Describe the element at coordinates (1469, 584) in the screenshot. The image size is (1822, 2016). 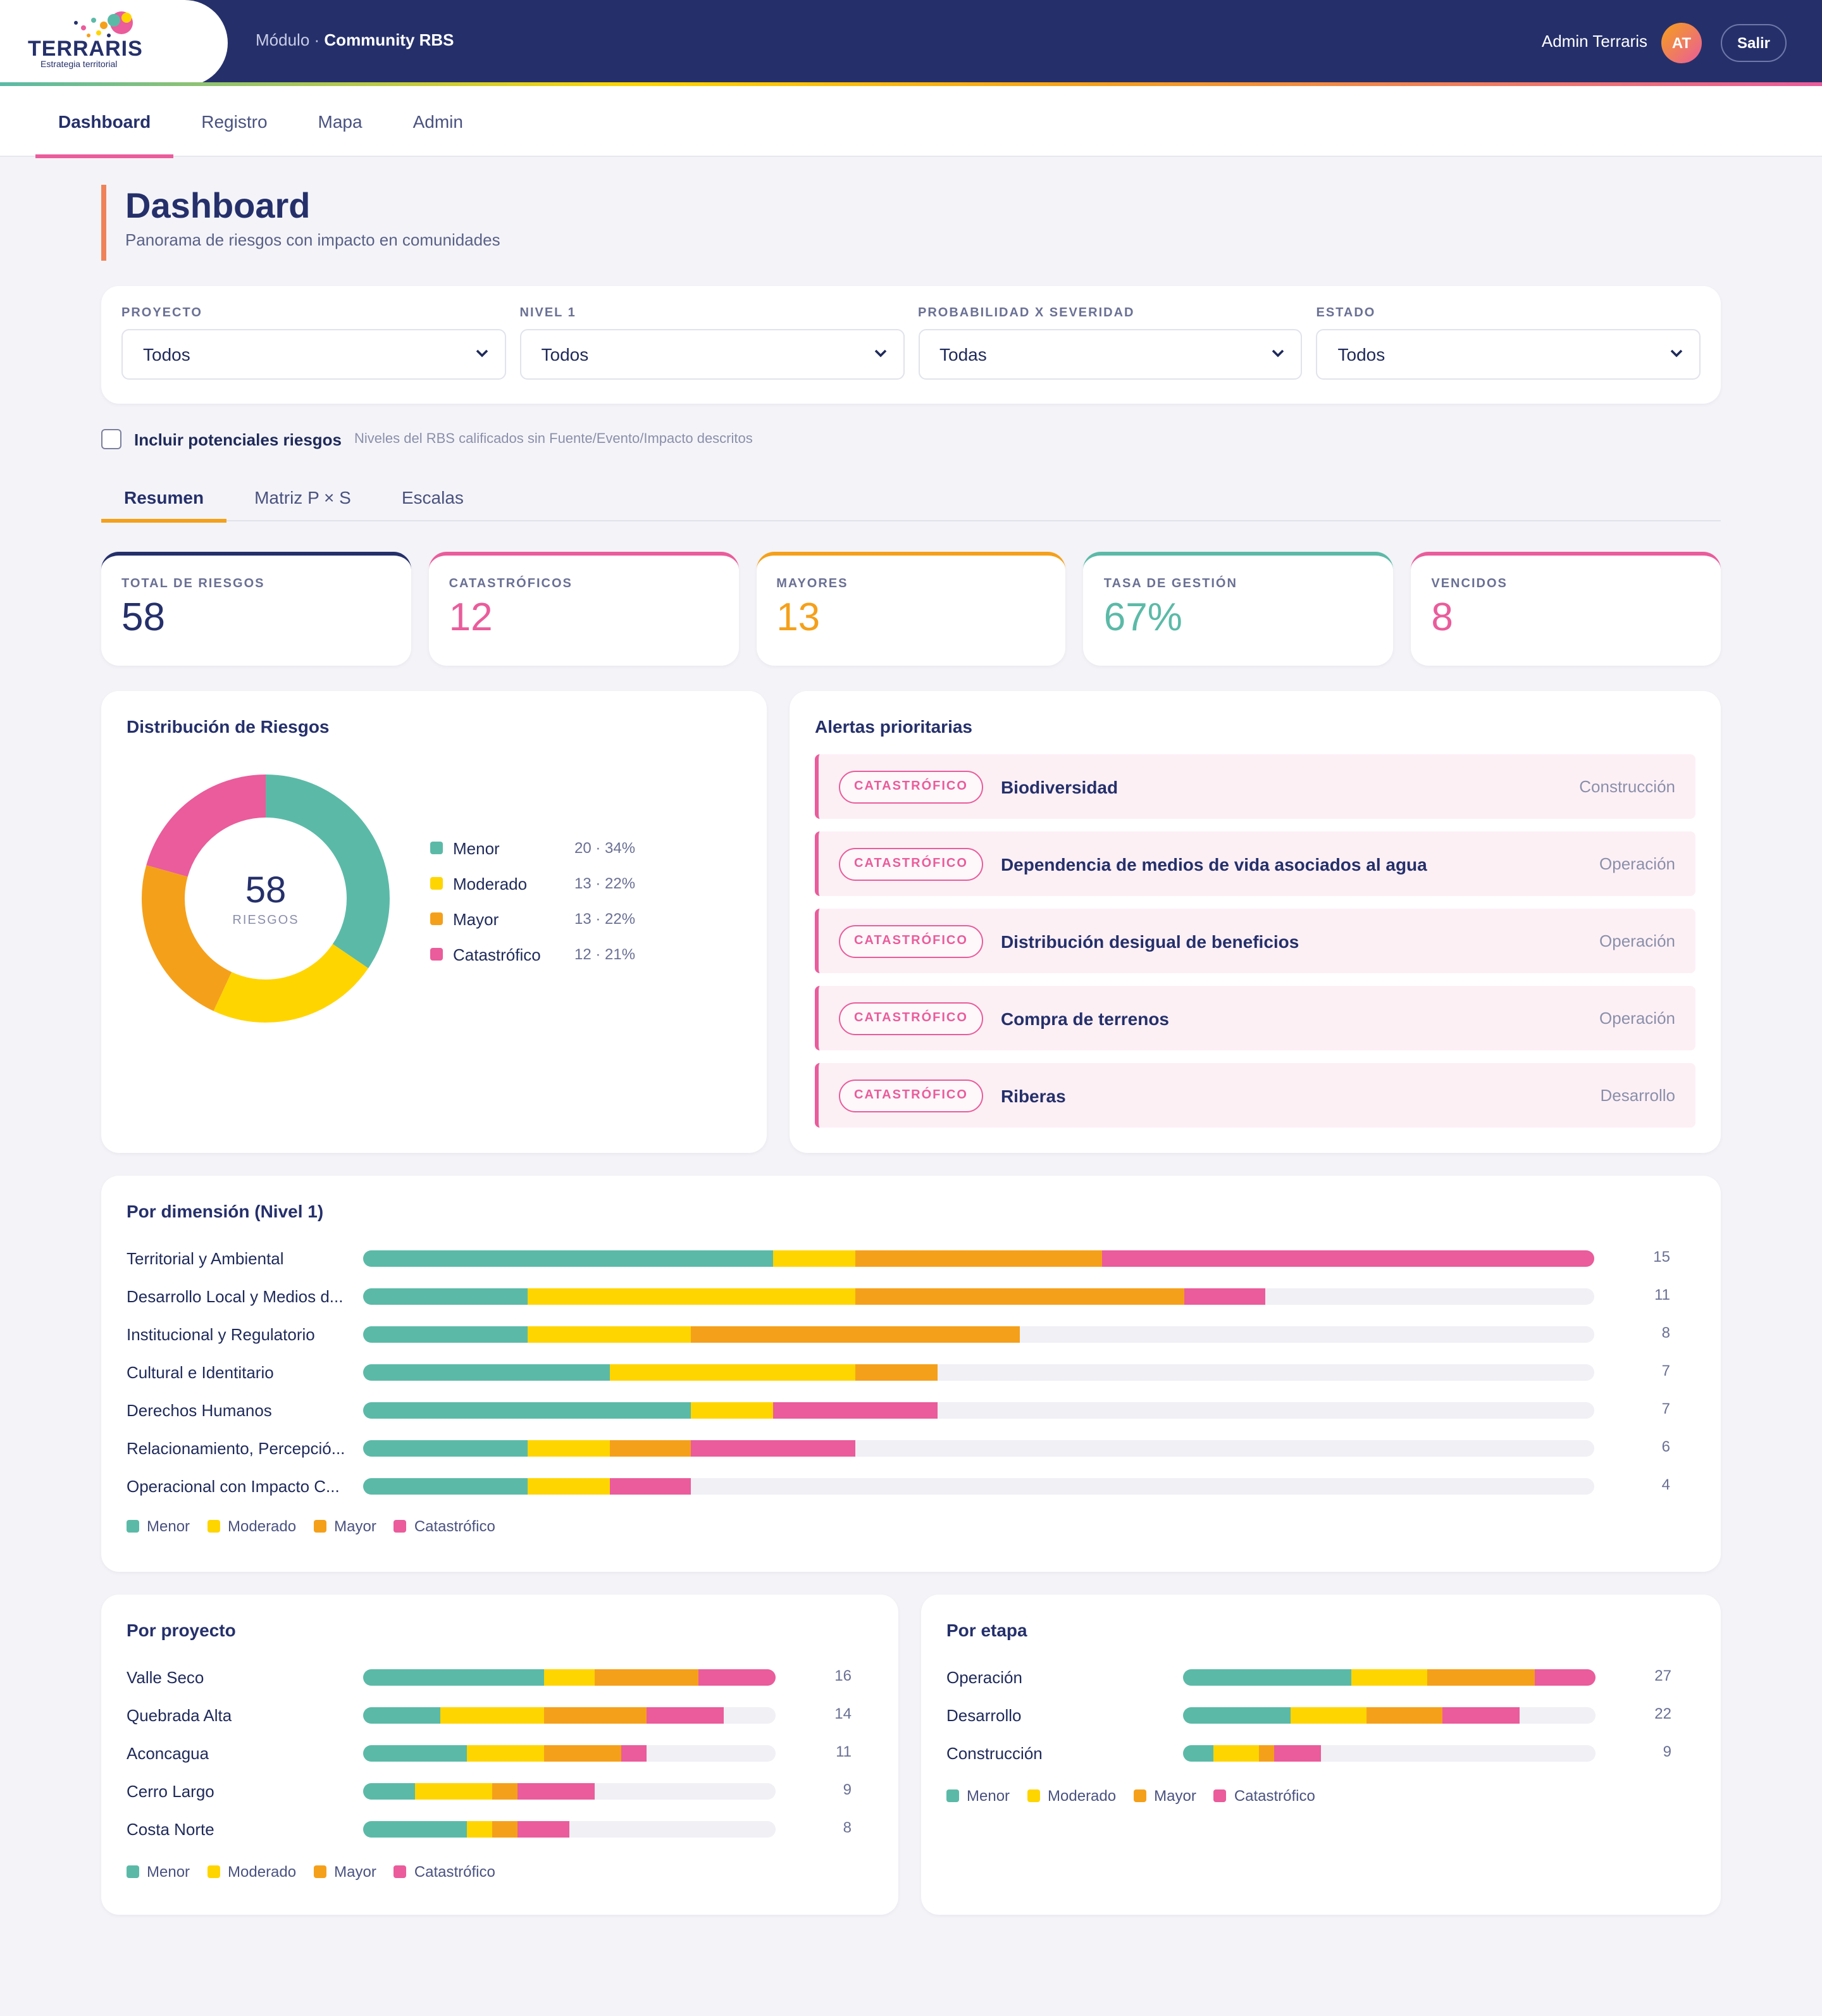
I see `kpi-label: VENCIDOS` at that location.